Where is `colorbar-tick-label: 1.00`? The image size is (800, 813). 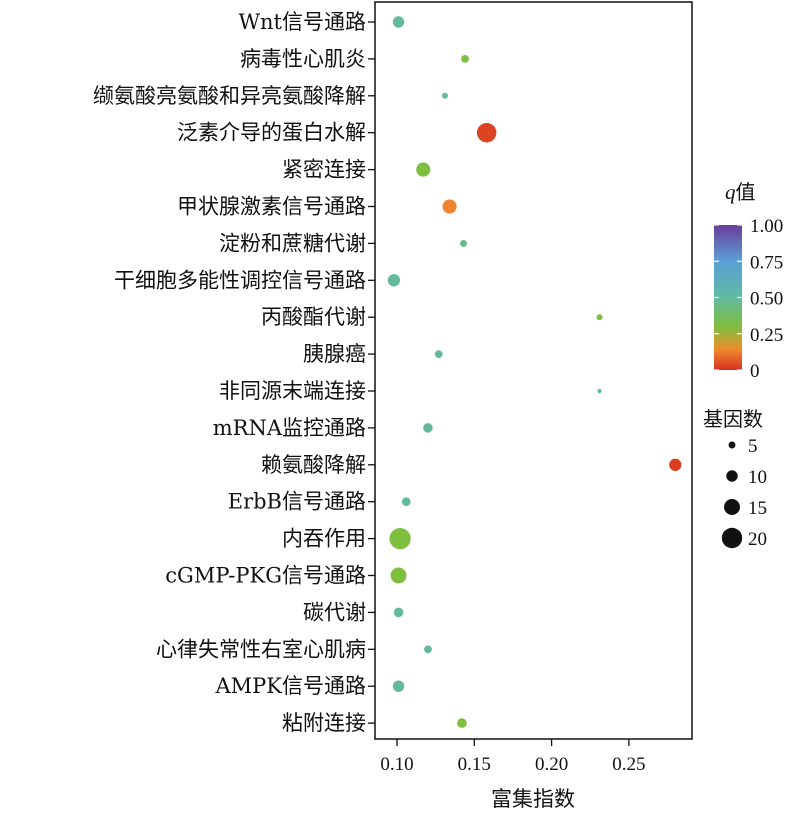
colorbar-tick-label: 1.00 is located at coordinates (766, 226).